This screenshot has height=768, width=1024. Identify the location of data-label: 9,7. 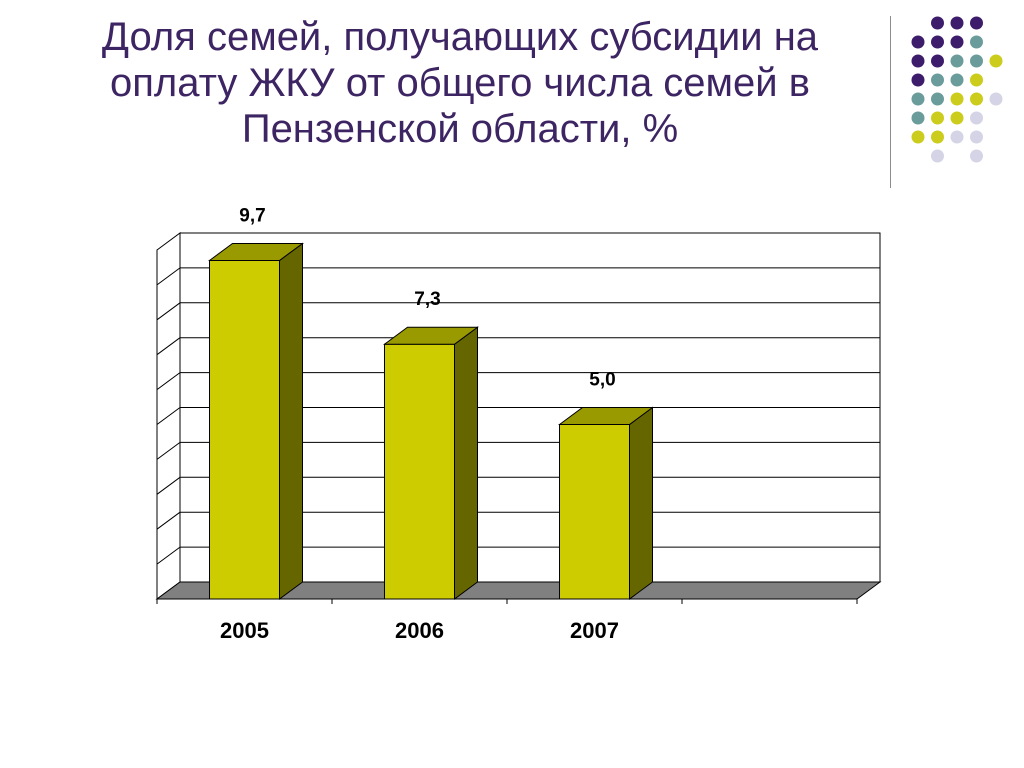
(252, 215).